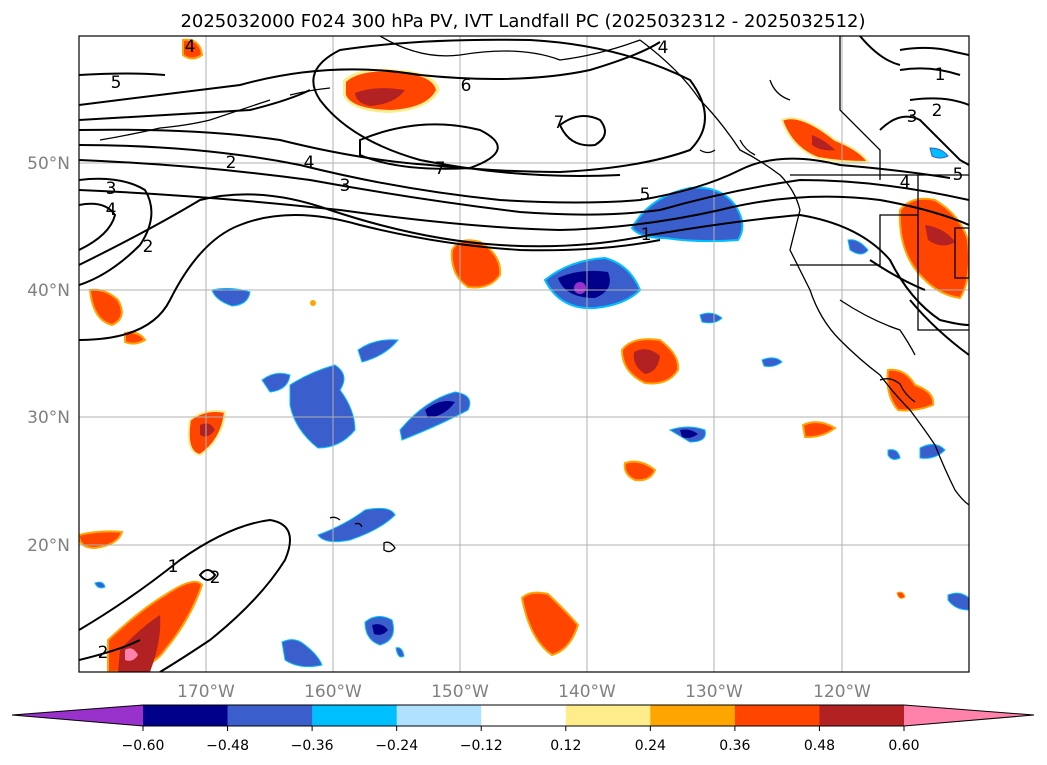 Image resolution: width=1047 pixels, height=765 pixels. Describe the element at coordinates (819, 746) in the screenshot. I see `colorbar-tick-label: 0.48` at that location.